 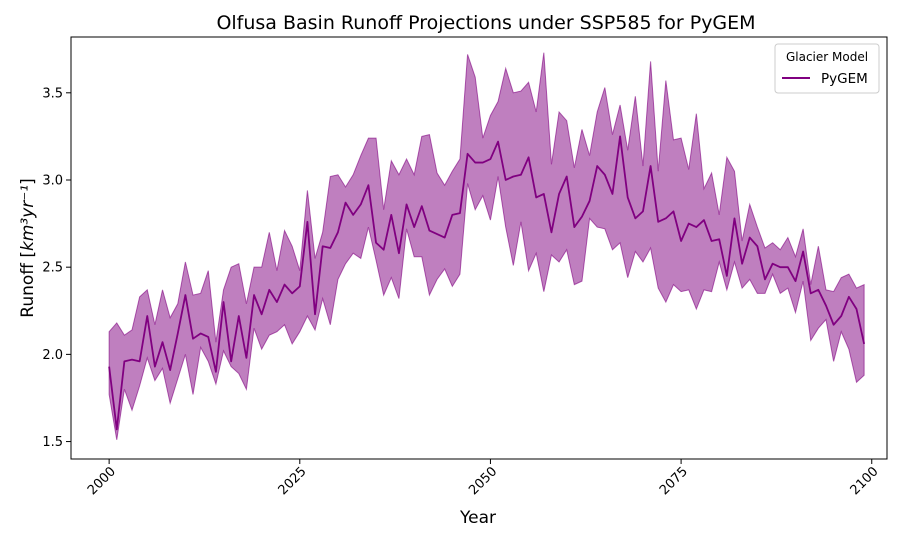 What do you see at coordinates (52, 180) in the screenshot?
I see `y-tick-label: 3.0` at bounding box center [52, 180].